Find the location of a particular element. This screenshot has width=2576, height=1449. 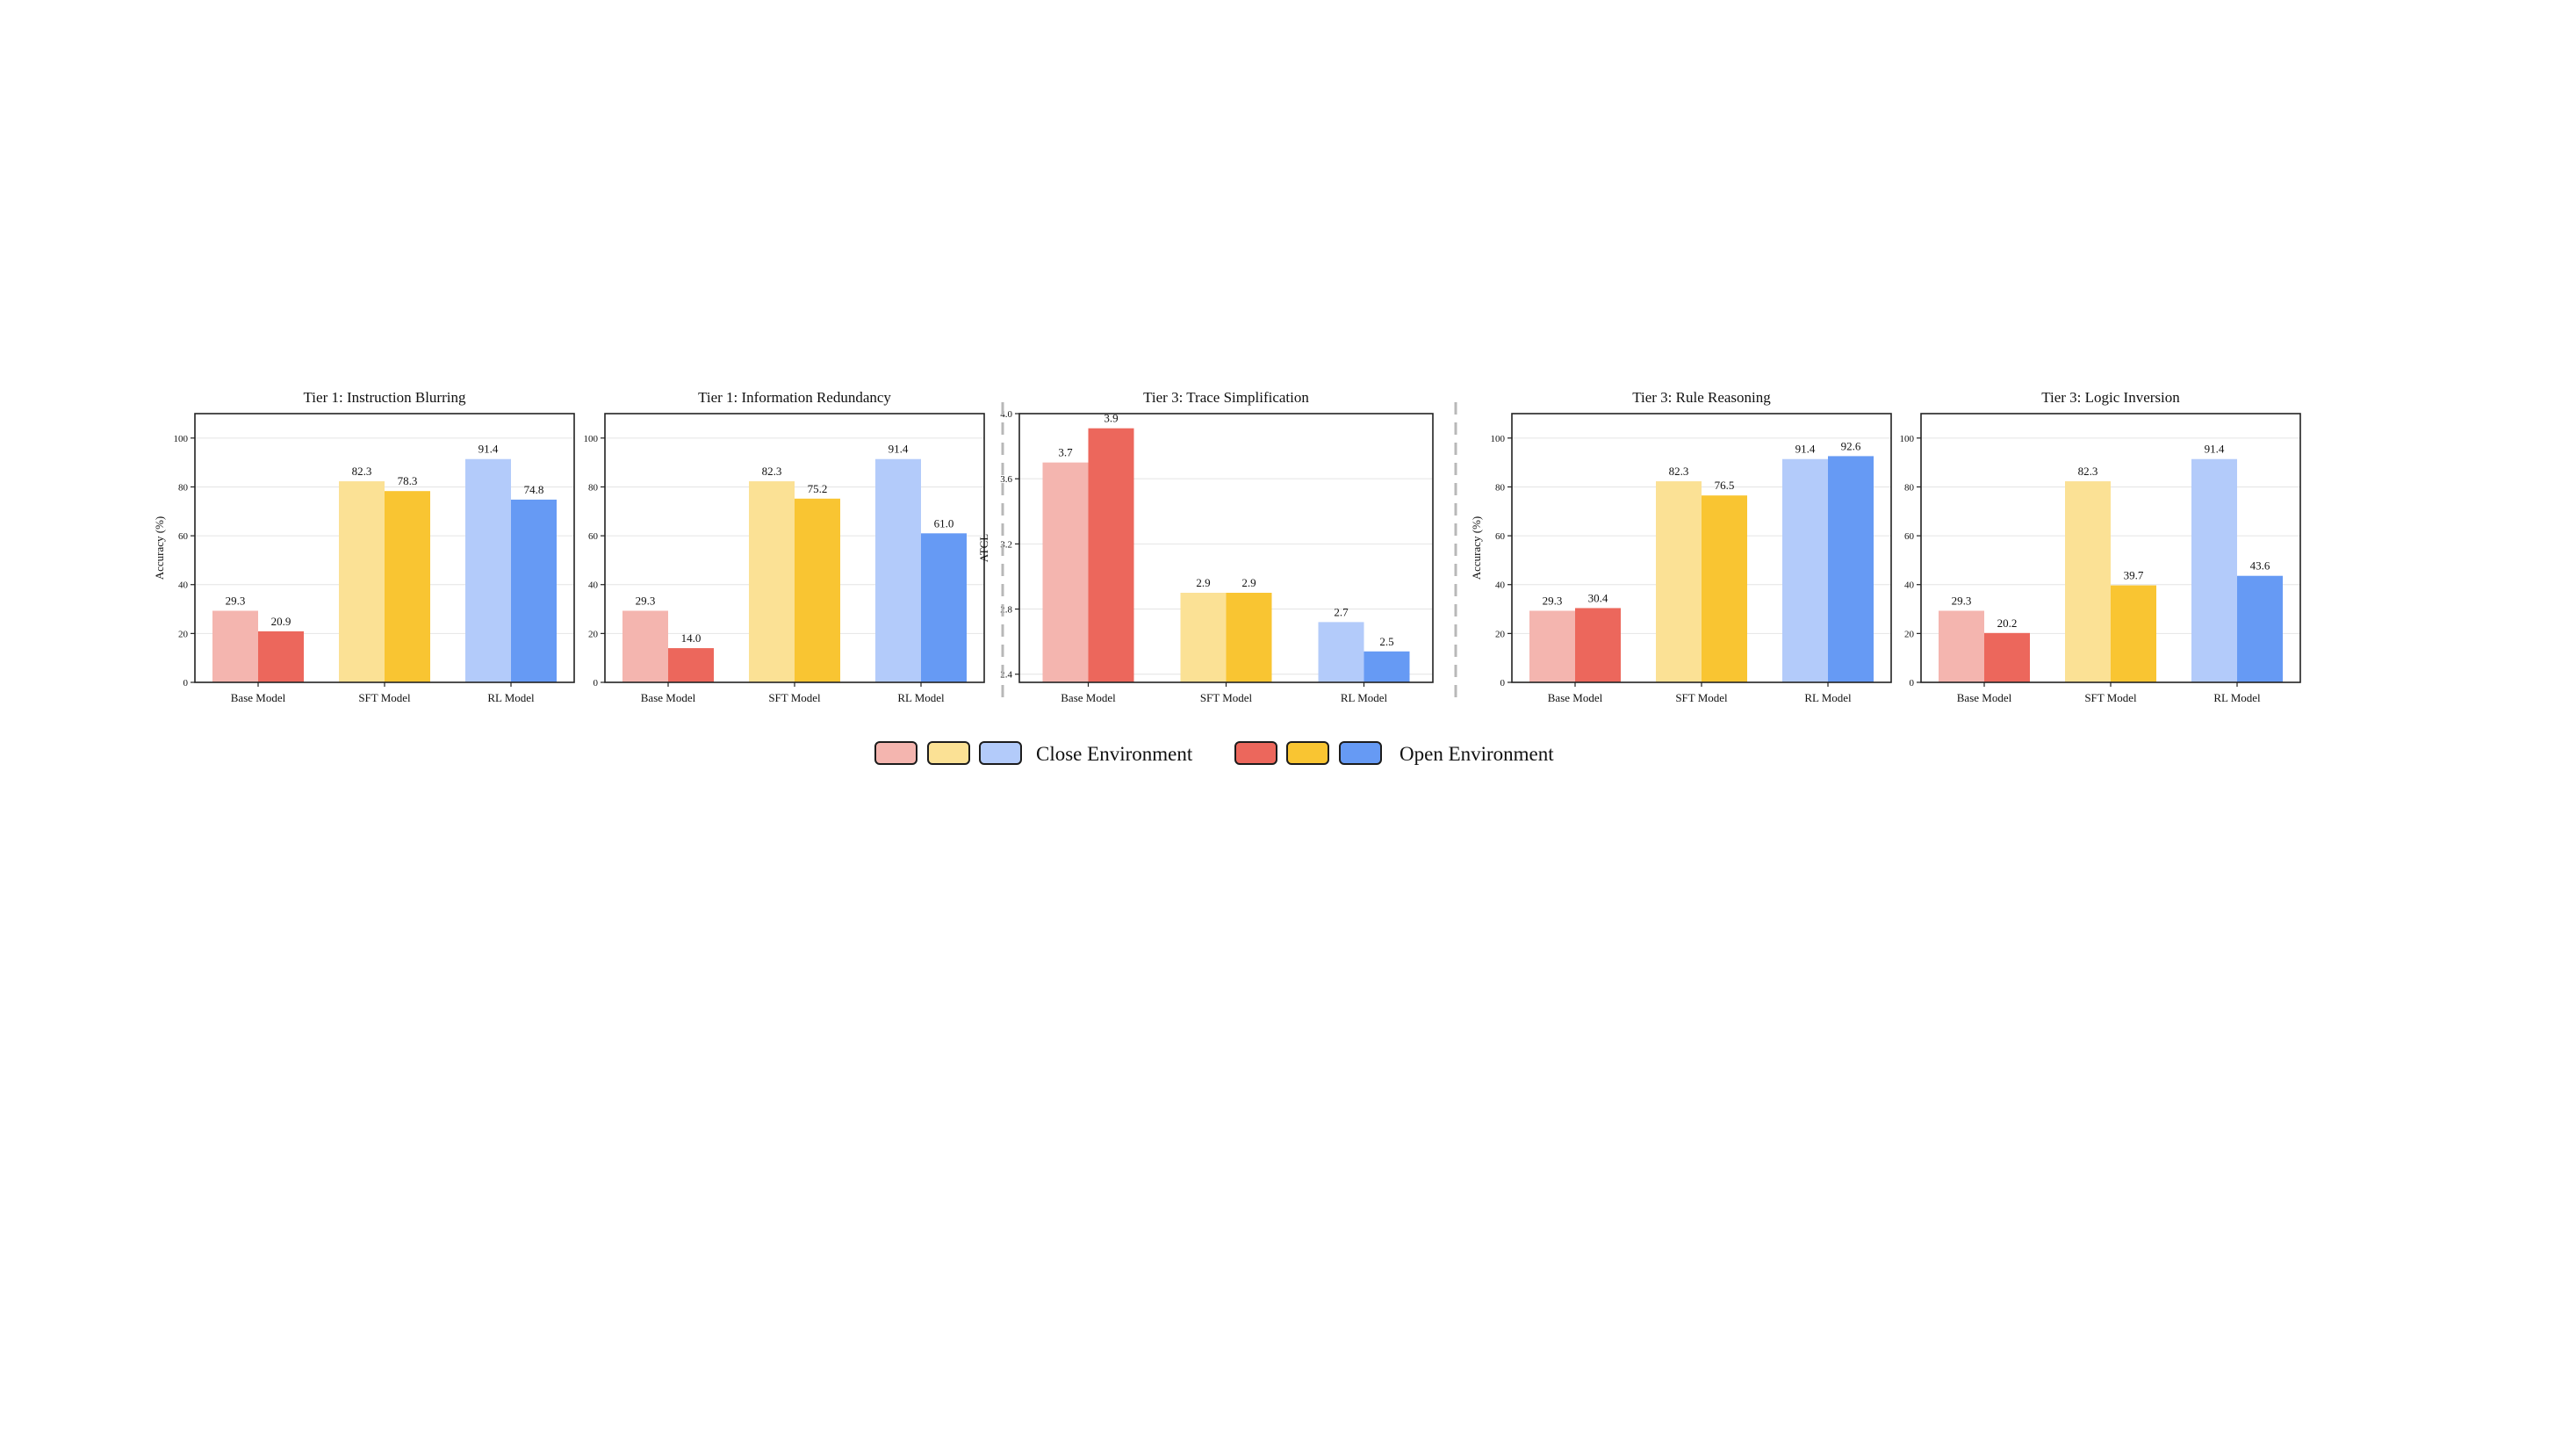

data-label: 92.6 is located at coordinates (1851, 445).